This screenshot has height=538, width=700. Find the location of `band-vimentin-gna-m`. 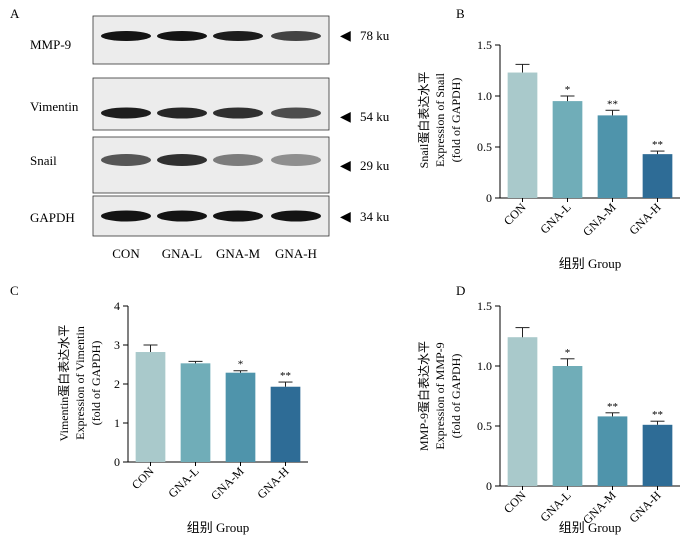

band-vimentin-gna-m is located at coordinates (238, 113).